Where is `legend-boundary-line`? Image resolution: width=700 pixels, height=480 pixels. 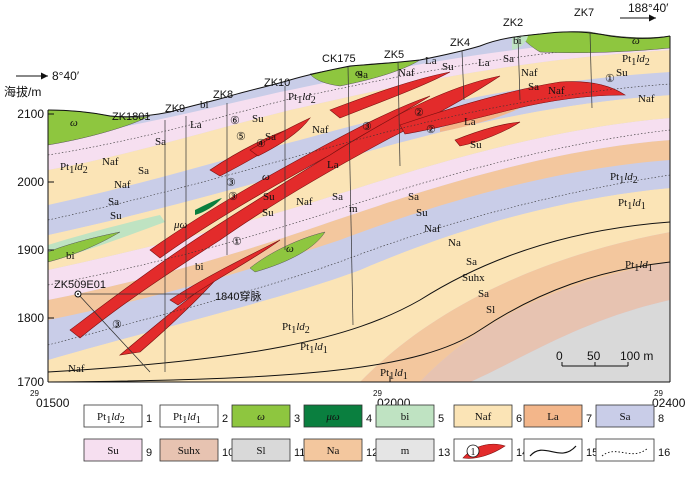 legend-boundary-line is located at coordinates (625, 452).